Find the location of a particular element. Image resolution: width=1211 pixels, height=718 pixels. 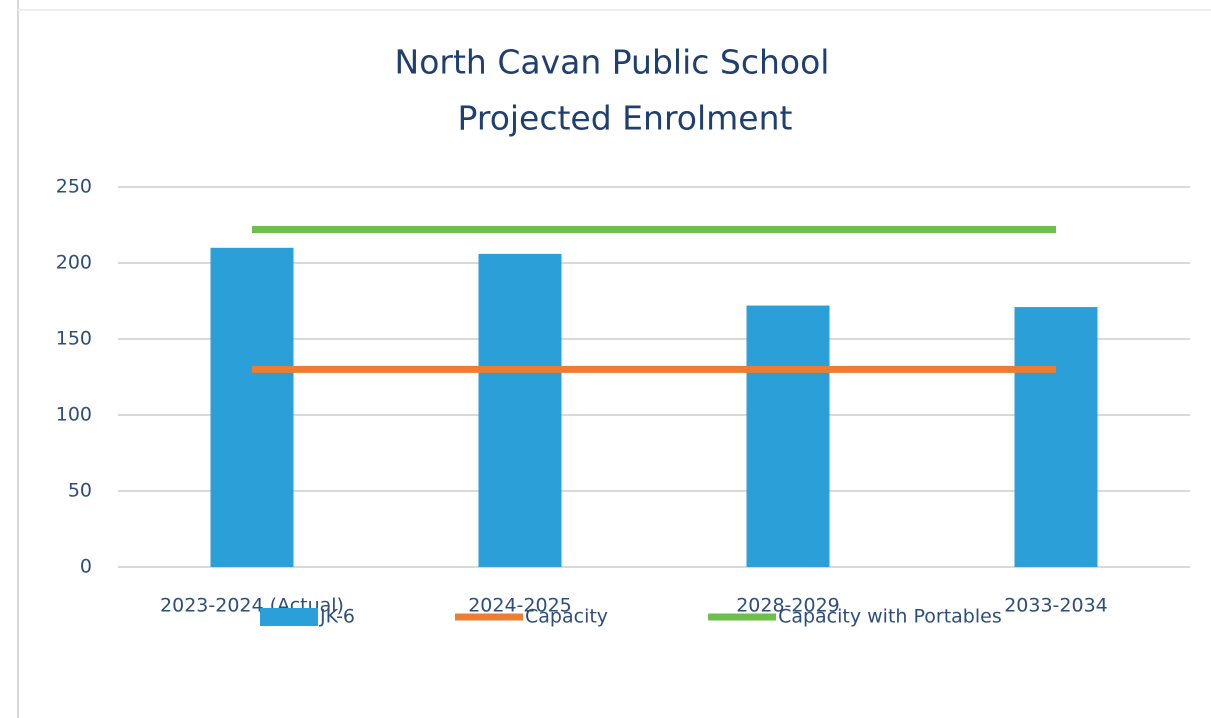

legend-label: Capacity is located at coordinates (566, 617).